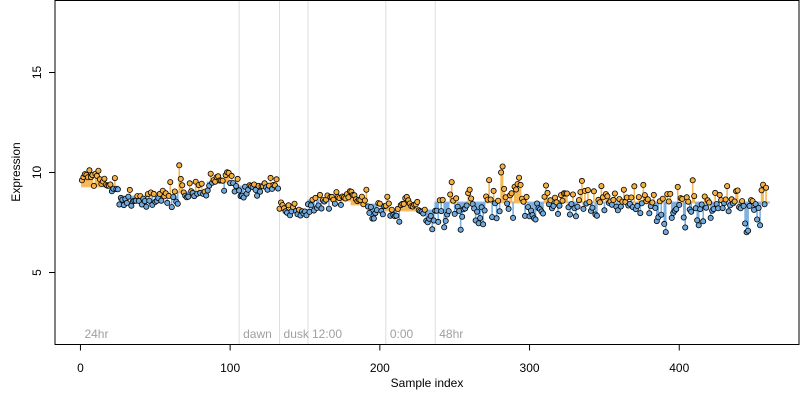 This screenshot has width=800, height=400. I want to click on y-tick-label: 5, so click(37, 272).